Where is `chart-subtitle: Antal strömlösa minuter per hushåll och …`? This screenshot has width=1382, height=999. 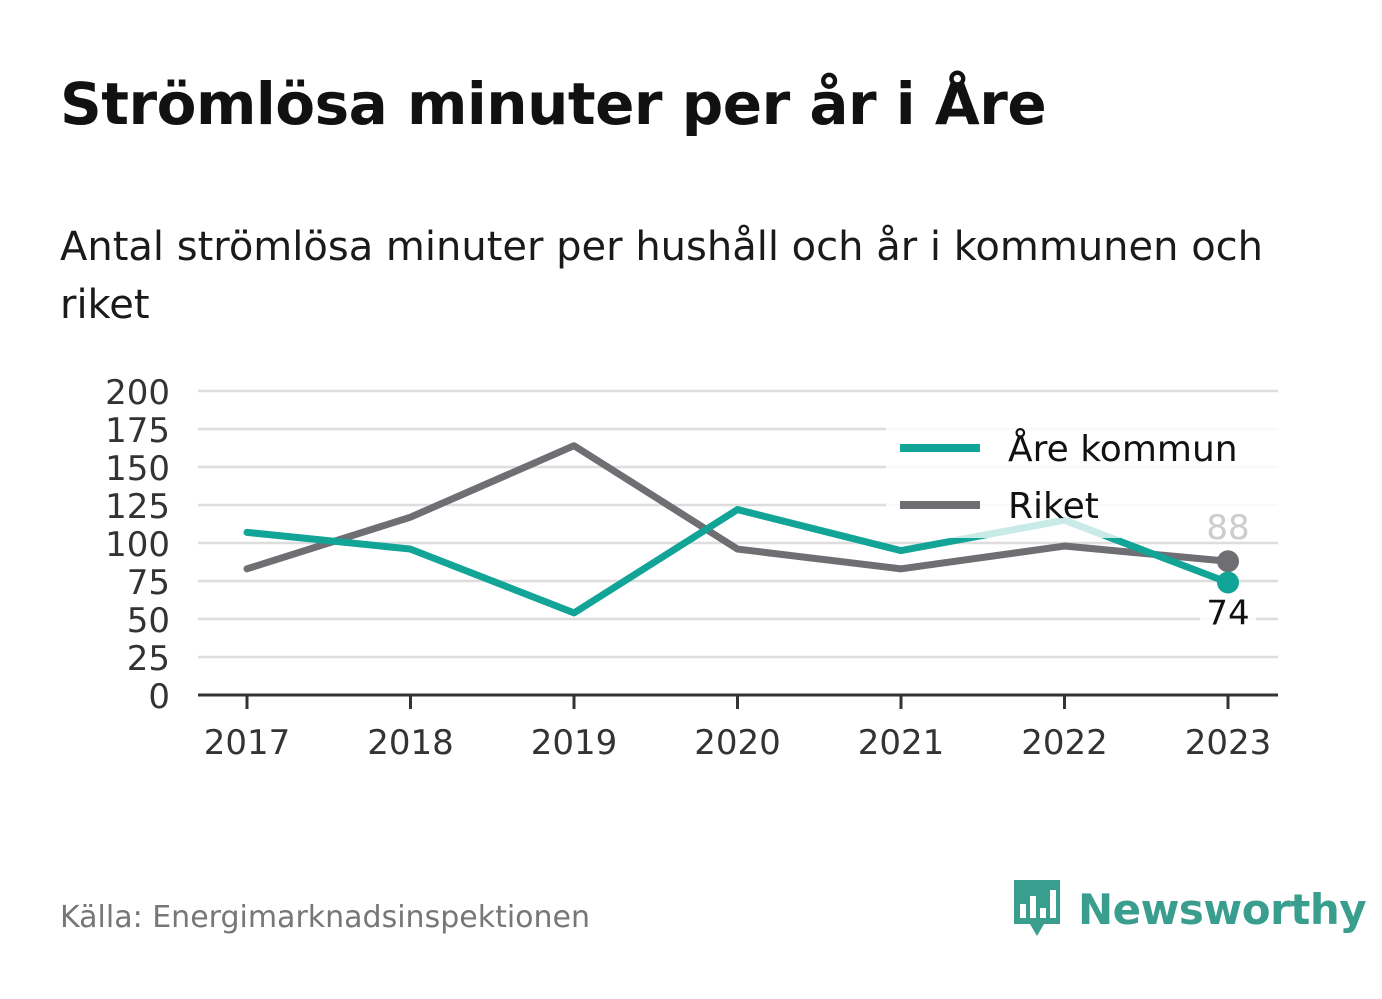 chart-subtitle: Antal strömlösa minuter per hushåll och … is located at coordinates (662, 276).